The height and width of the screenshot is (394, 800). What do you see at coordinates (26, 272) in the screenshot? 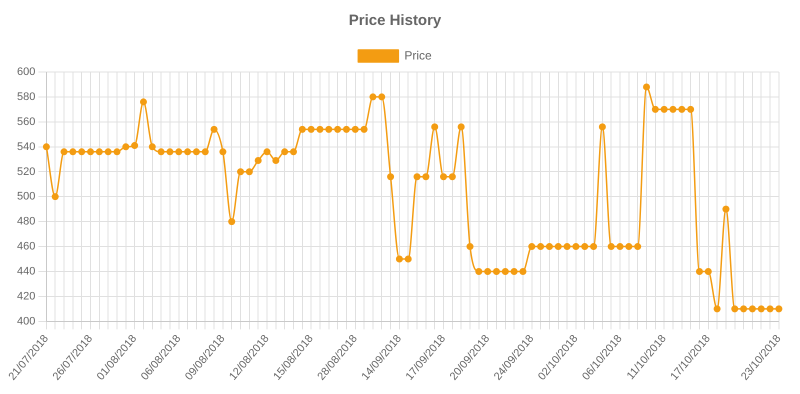
I see `y-tick-label: 440` at bounding box center [26, 272].